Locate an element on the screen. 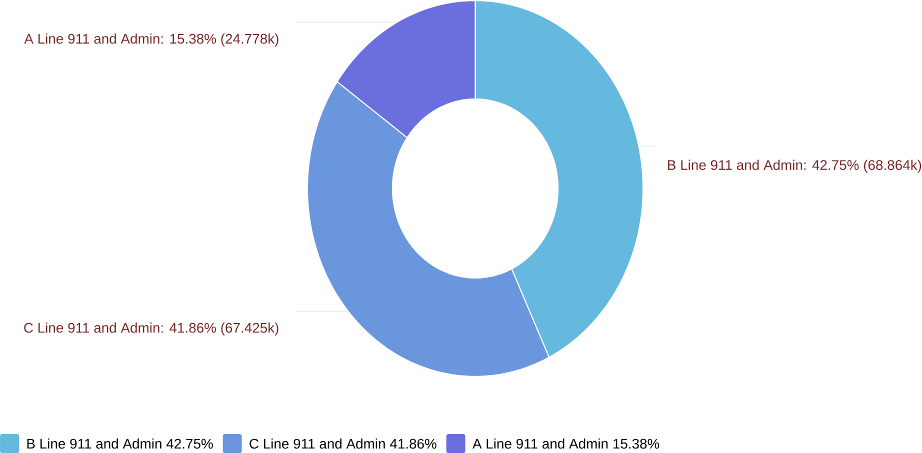  text: B Line 911 and Admin: 42.75% (68.864k) is located at coordinates (795, 166).